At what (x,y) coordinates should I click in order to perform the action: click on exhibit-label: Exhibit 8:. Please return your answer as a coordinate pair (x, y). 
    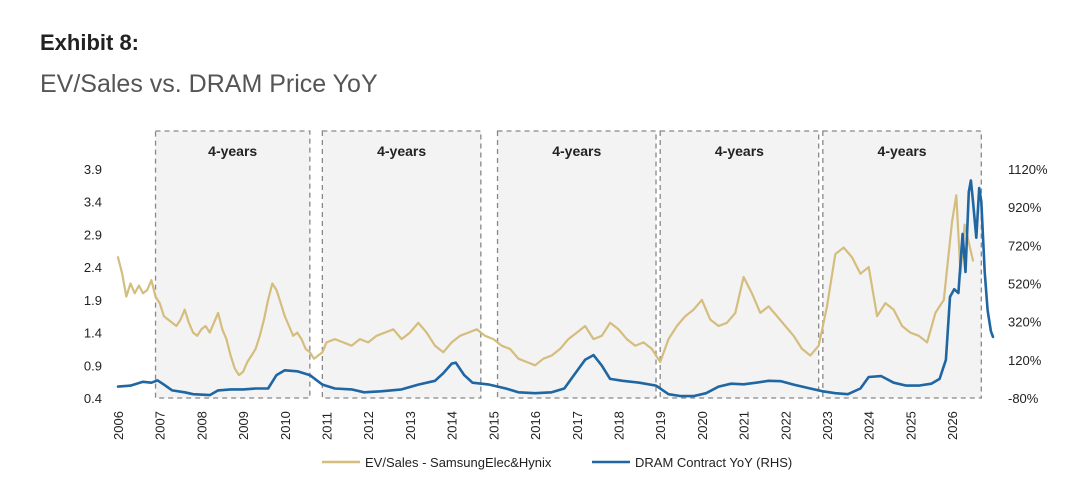
    Looking at the image, I should click on (90, 42).